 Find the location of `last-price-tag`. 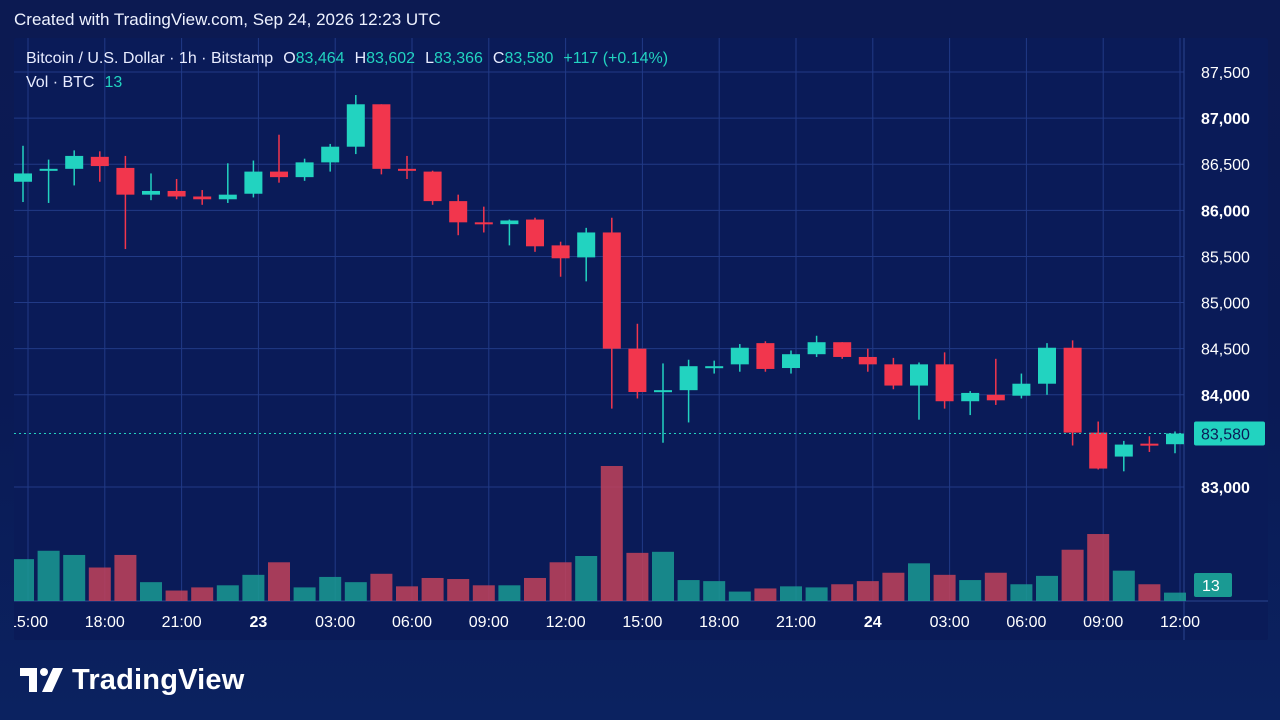

last-price-tag is located at coordinates (1229, 433).